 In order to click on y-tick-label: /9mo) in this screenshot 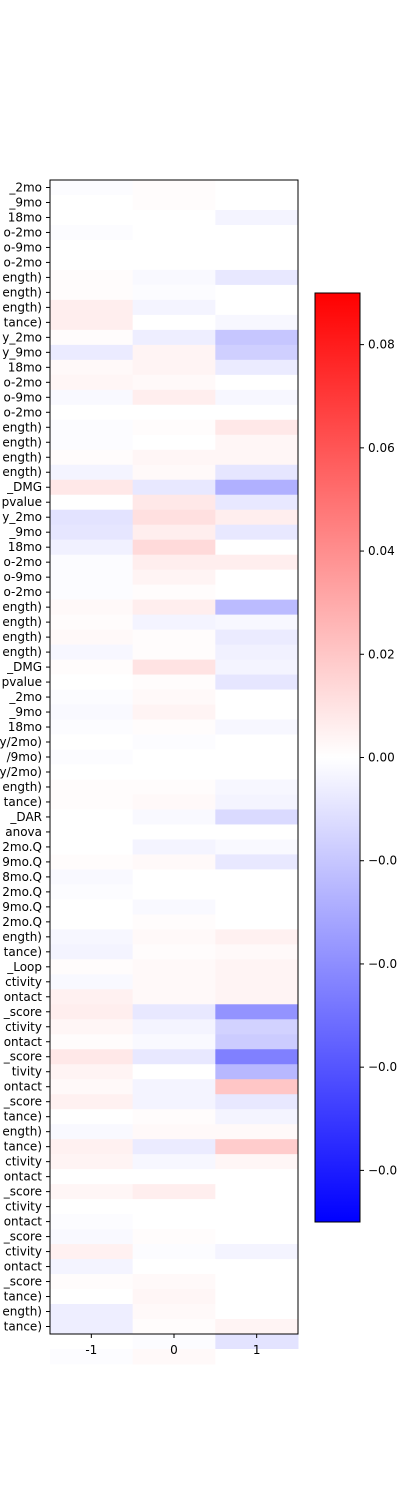, I will do `click(24, 757)`.